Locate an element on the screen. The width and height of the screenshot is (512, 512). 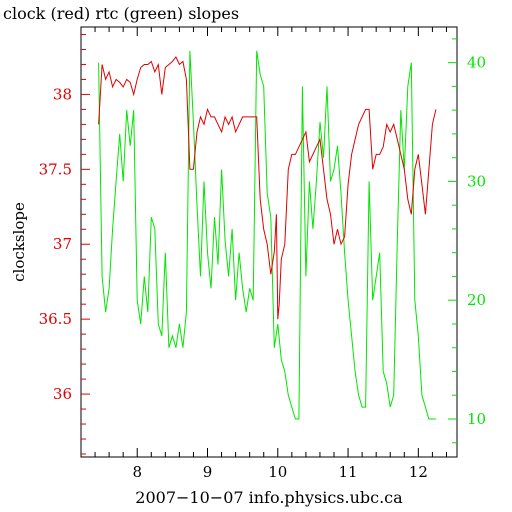
y-right-tick-label: 30 is located at coordinates (476, 181).